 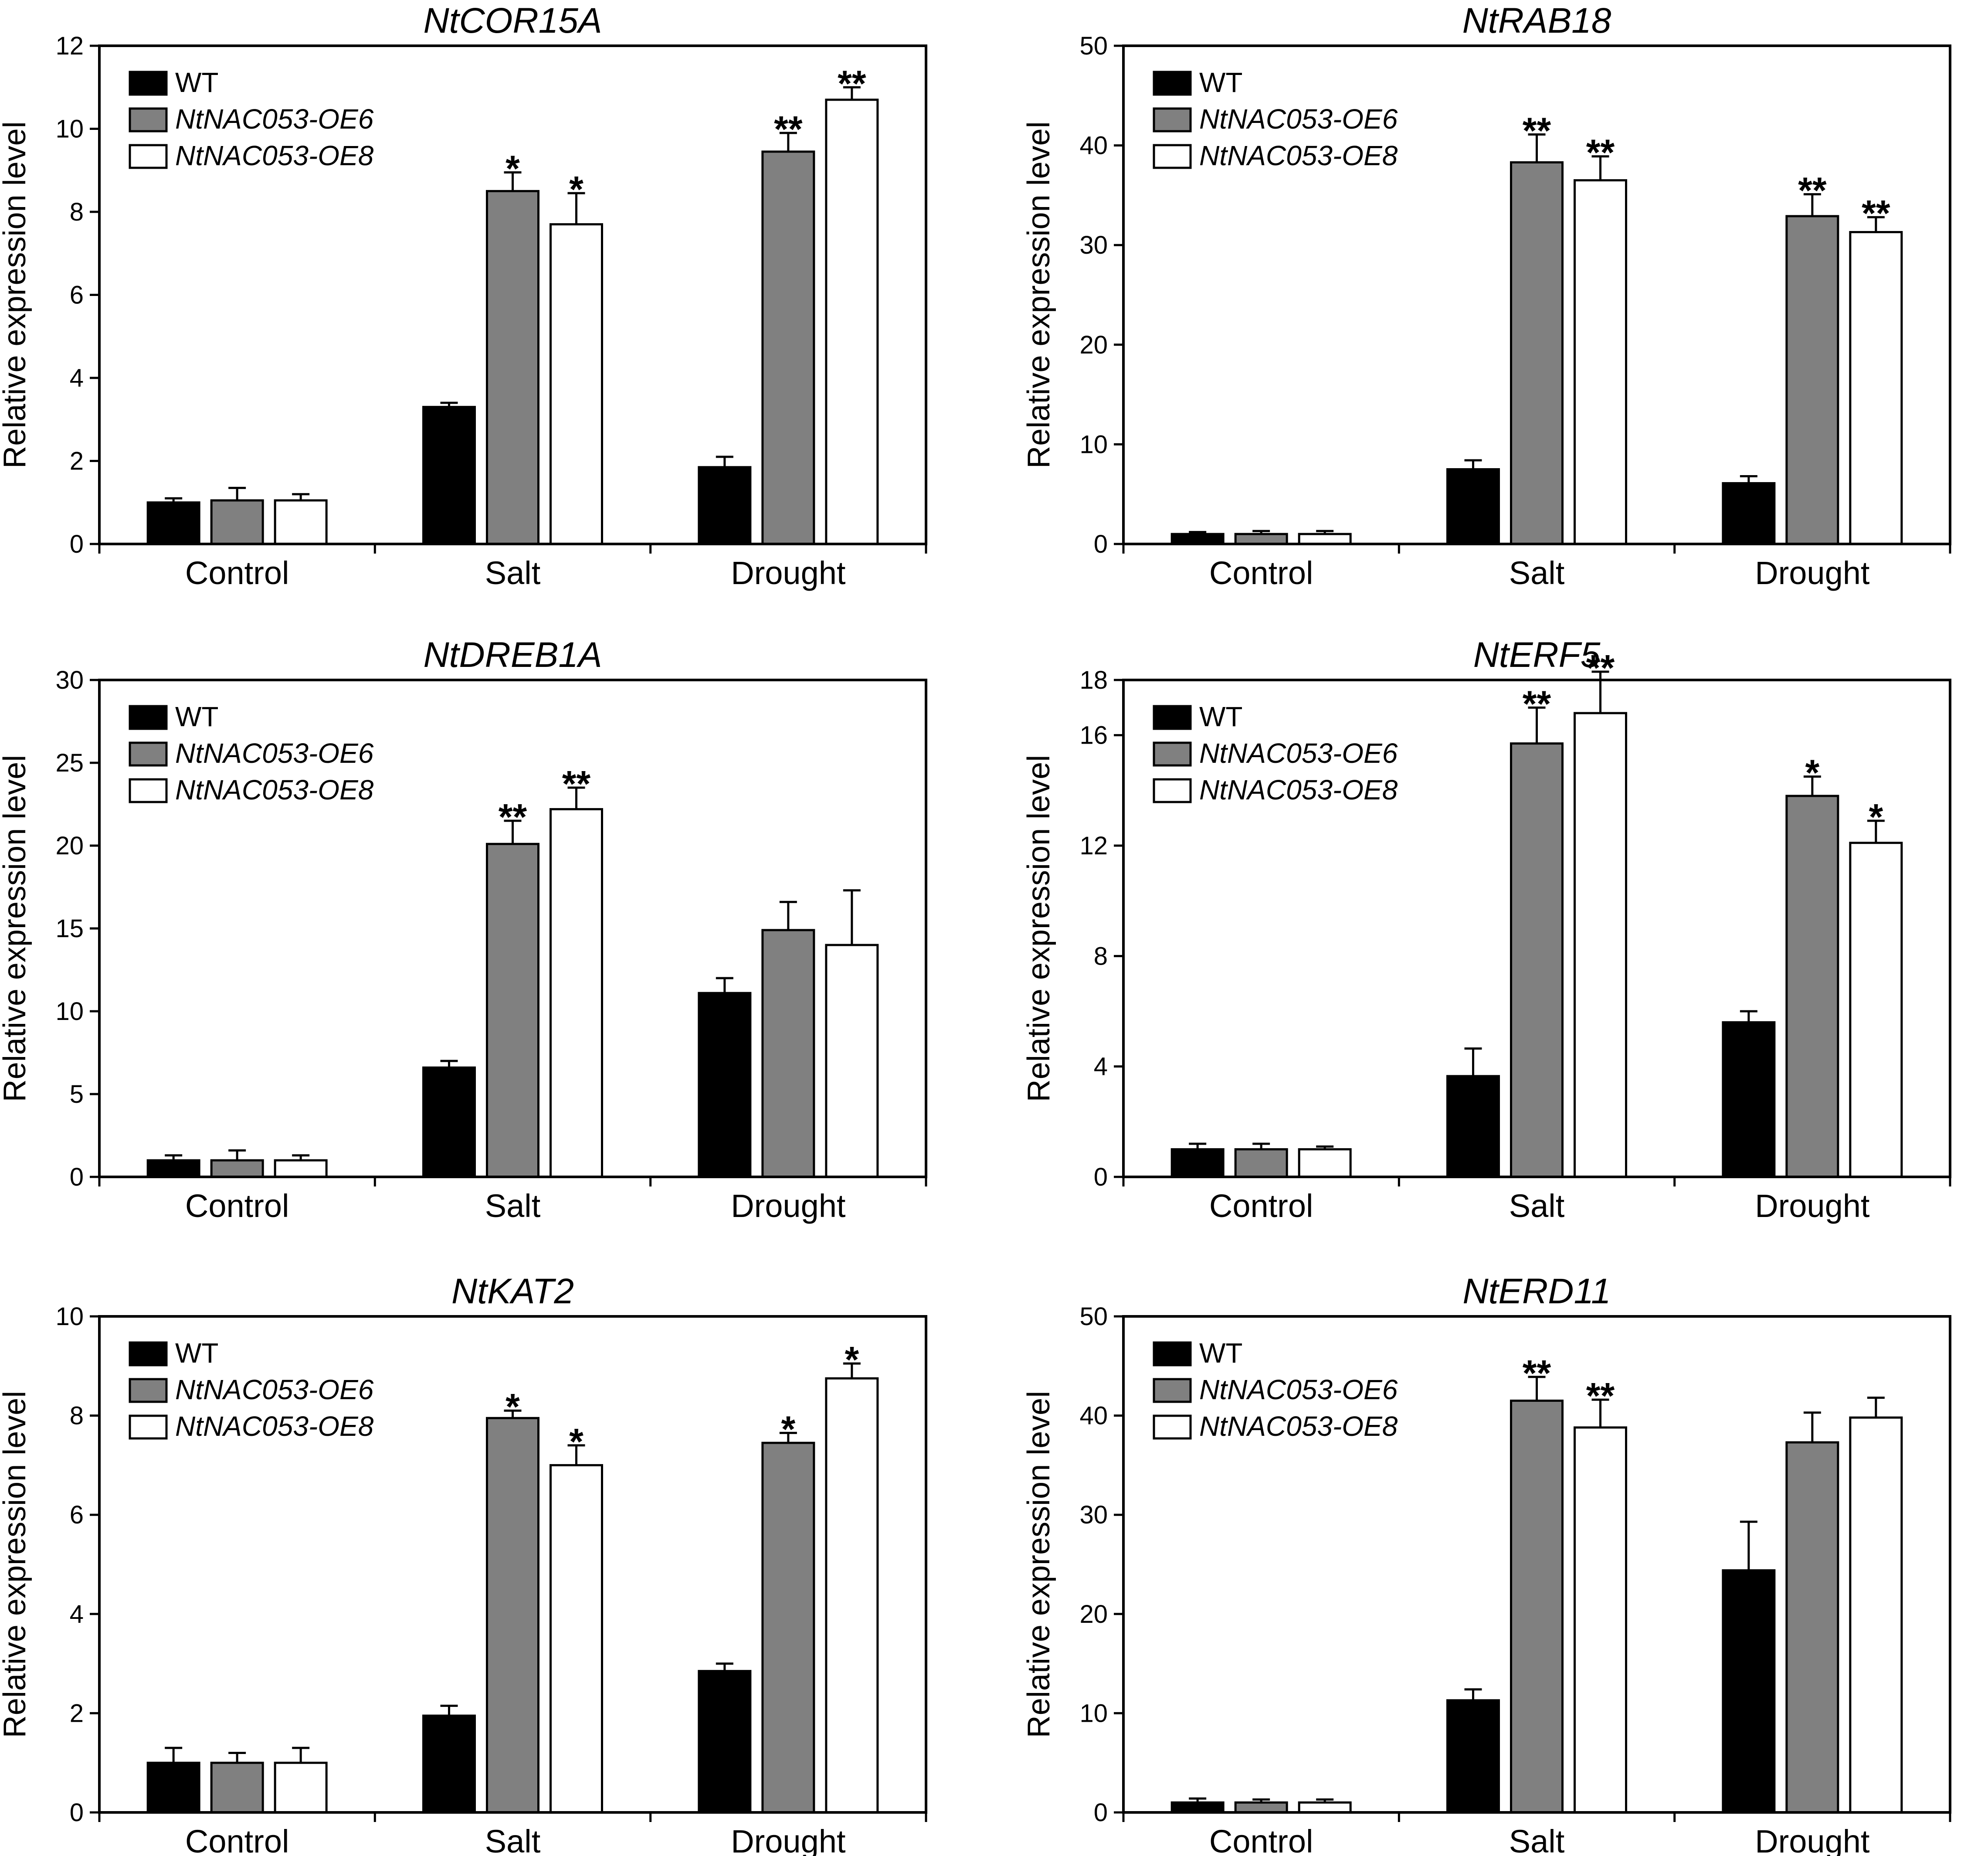 What do you see at coordinates (77, 1515) in the screenshot?
I see `y-tick-label: 6` at bounding box center [77, 1515].